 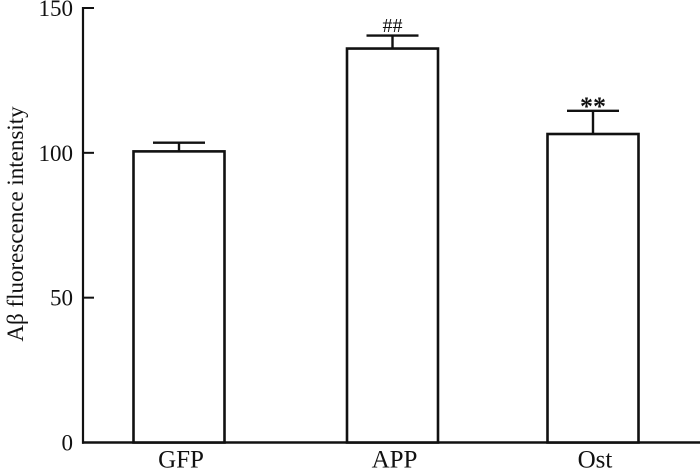 I want to click on y-axis-title: Aβ fluorescence intensity, so click(x=15, y=224).